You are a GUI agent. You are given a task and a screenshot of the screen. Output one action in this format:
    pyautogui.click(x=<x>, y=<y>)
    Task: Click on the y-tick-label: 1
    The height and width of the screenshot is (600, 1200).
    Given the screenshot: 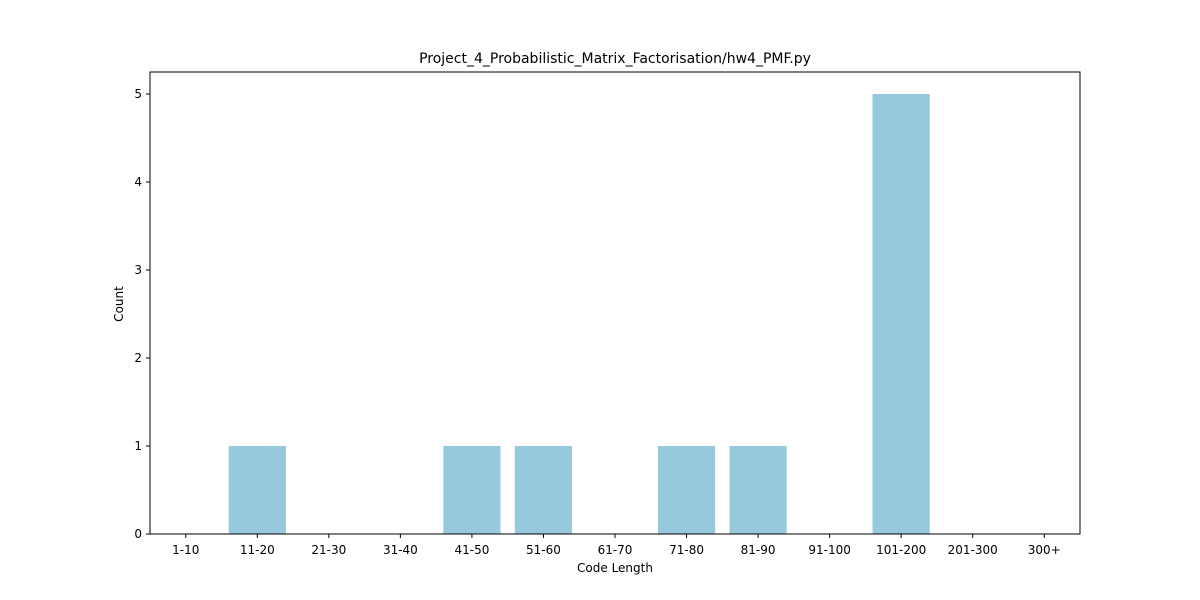 What is the action you would take?
    pyautogui.click(x=138, y=446)
    